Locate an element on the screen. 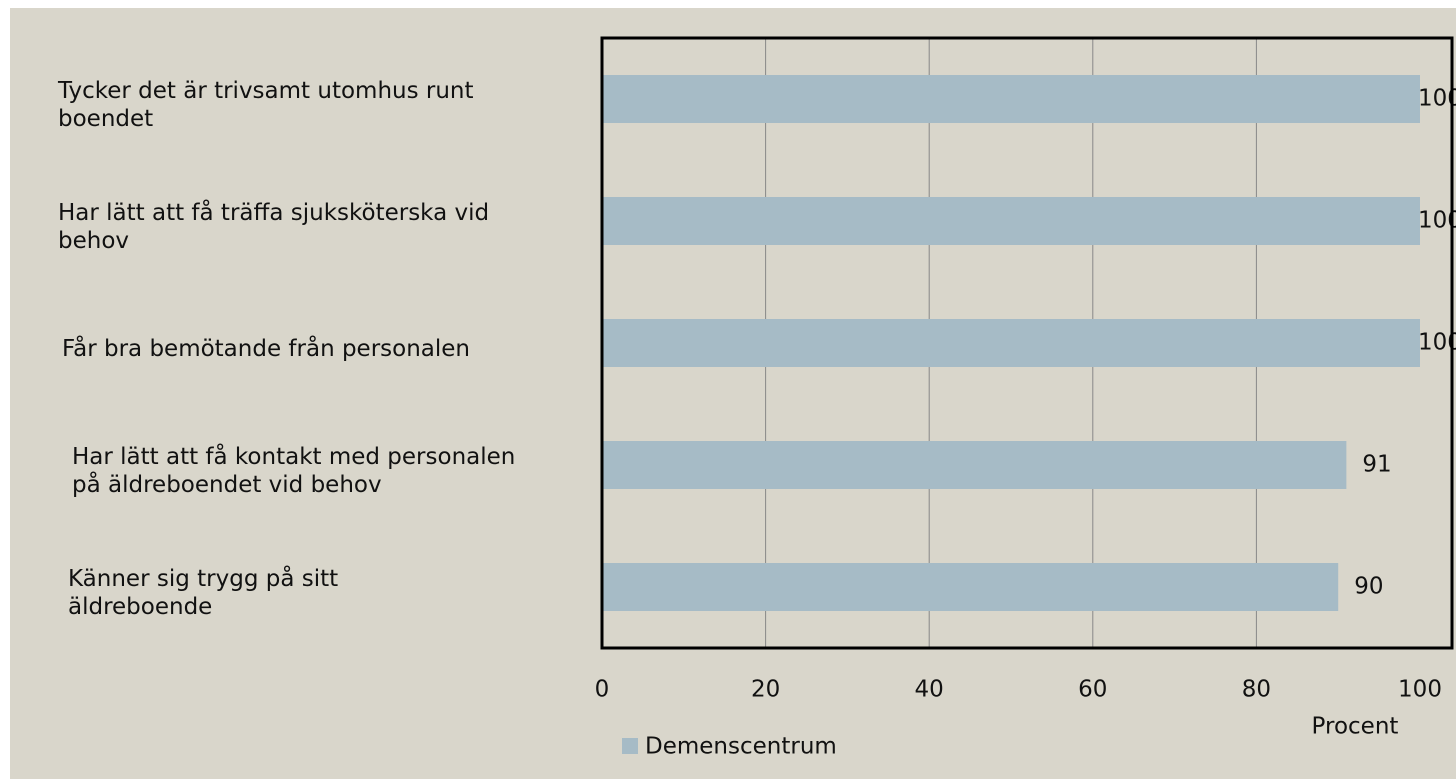  x-tick-label: 0 is located at coordinates (602, 690).